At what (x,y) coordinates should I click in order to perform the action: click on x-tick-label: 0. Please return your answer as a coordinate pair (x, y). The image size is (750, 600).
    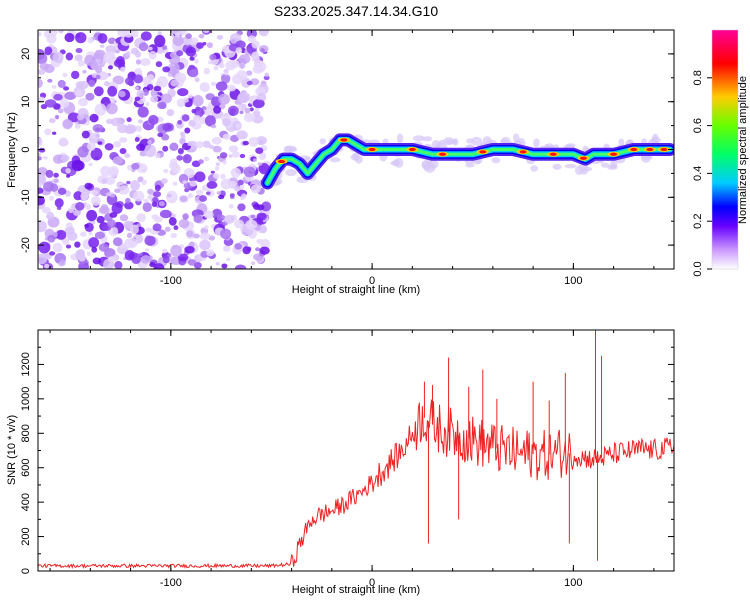
    Looking at the image, I should click on (372, 281).